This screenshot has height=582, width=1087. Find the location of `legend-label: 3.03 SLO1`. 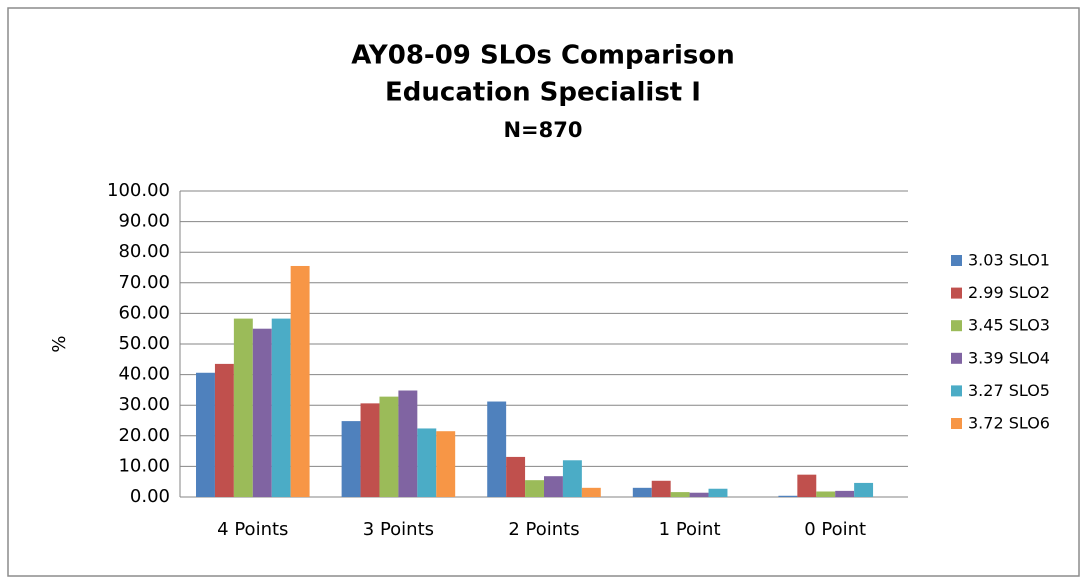

legend-label: 3.03 SLO1 is located at coordinates (1009, 260).